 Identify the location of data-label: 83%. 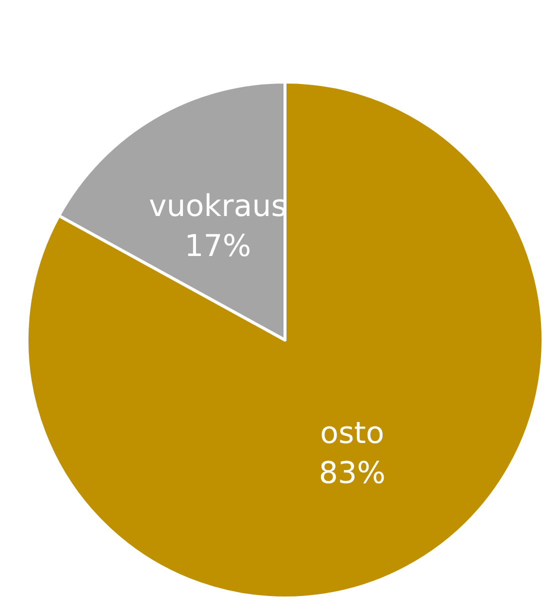
(352, 474).